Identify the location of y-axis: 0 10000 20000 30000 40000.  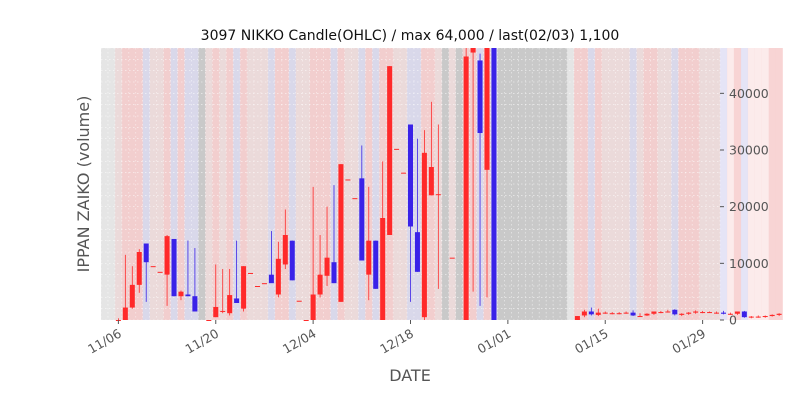
(744, 207).